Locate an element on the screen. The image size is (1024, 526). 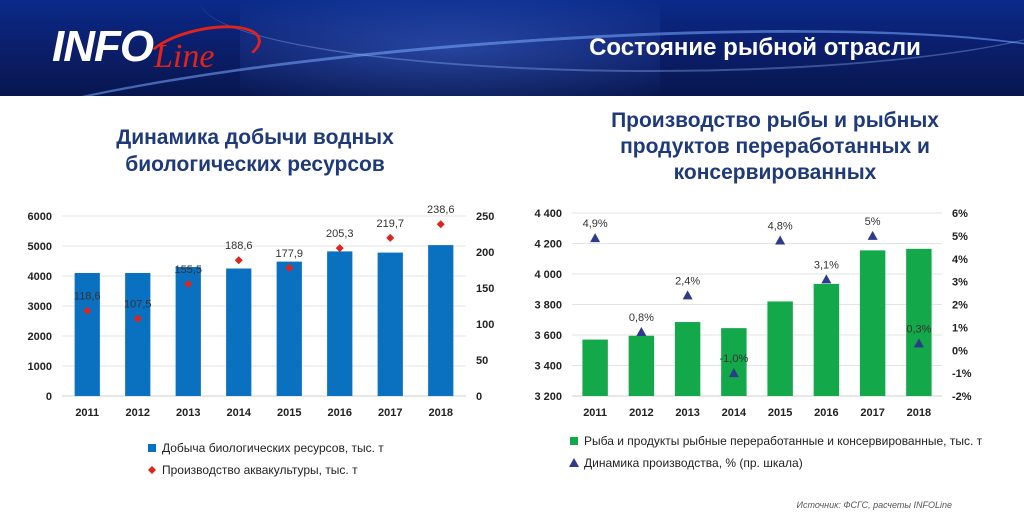
left-tick-label: 0 is located at coordinates (49, 397).